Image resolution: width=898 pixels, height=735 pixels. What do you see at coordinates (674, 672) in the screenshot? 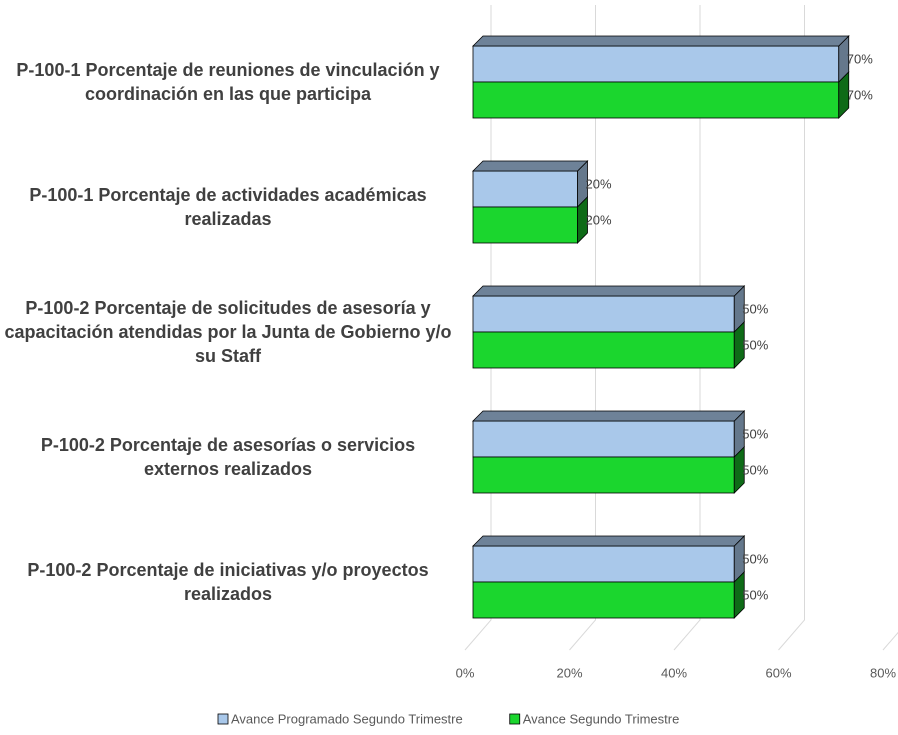
I see `x-tick-label: 40%` at bounding box center [674, 672].